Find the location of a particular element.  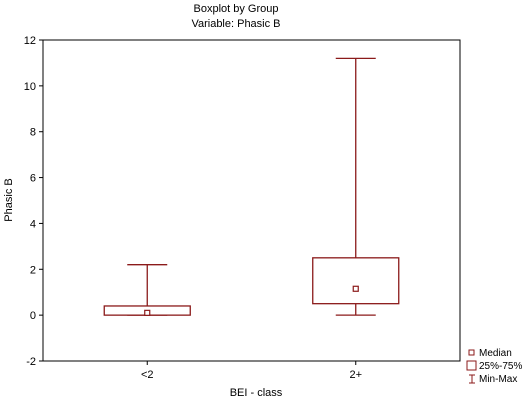

legend-box-label: 25%-75% is located at coordinates (500, 366).